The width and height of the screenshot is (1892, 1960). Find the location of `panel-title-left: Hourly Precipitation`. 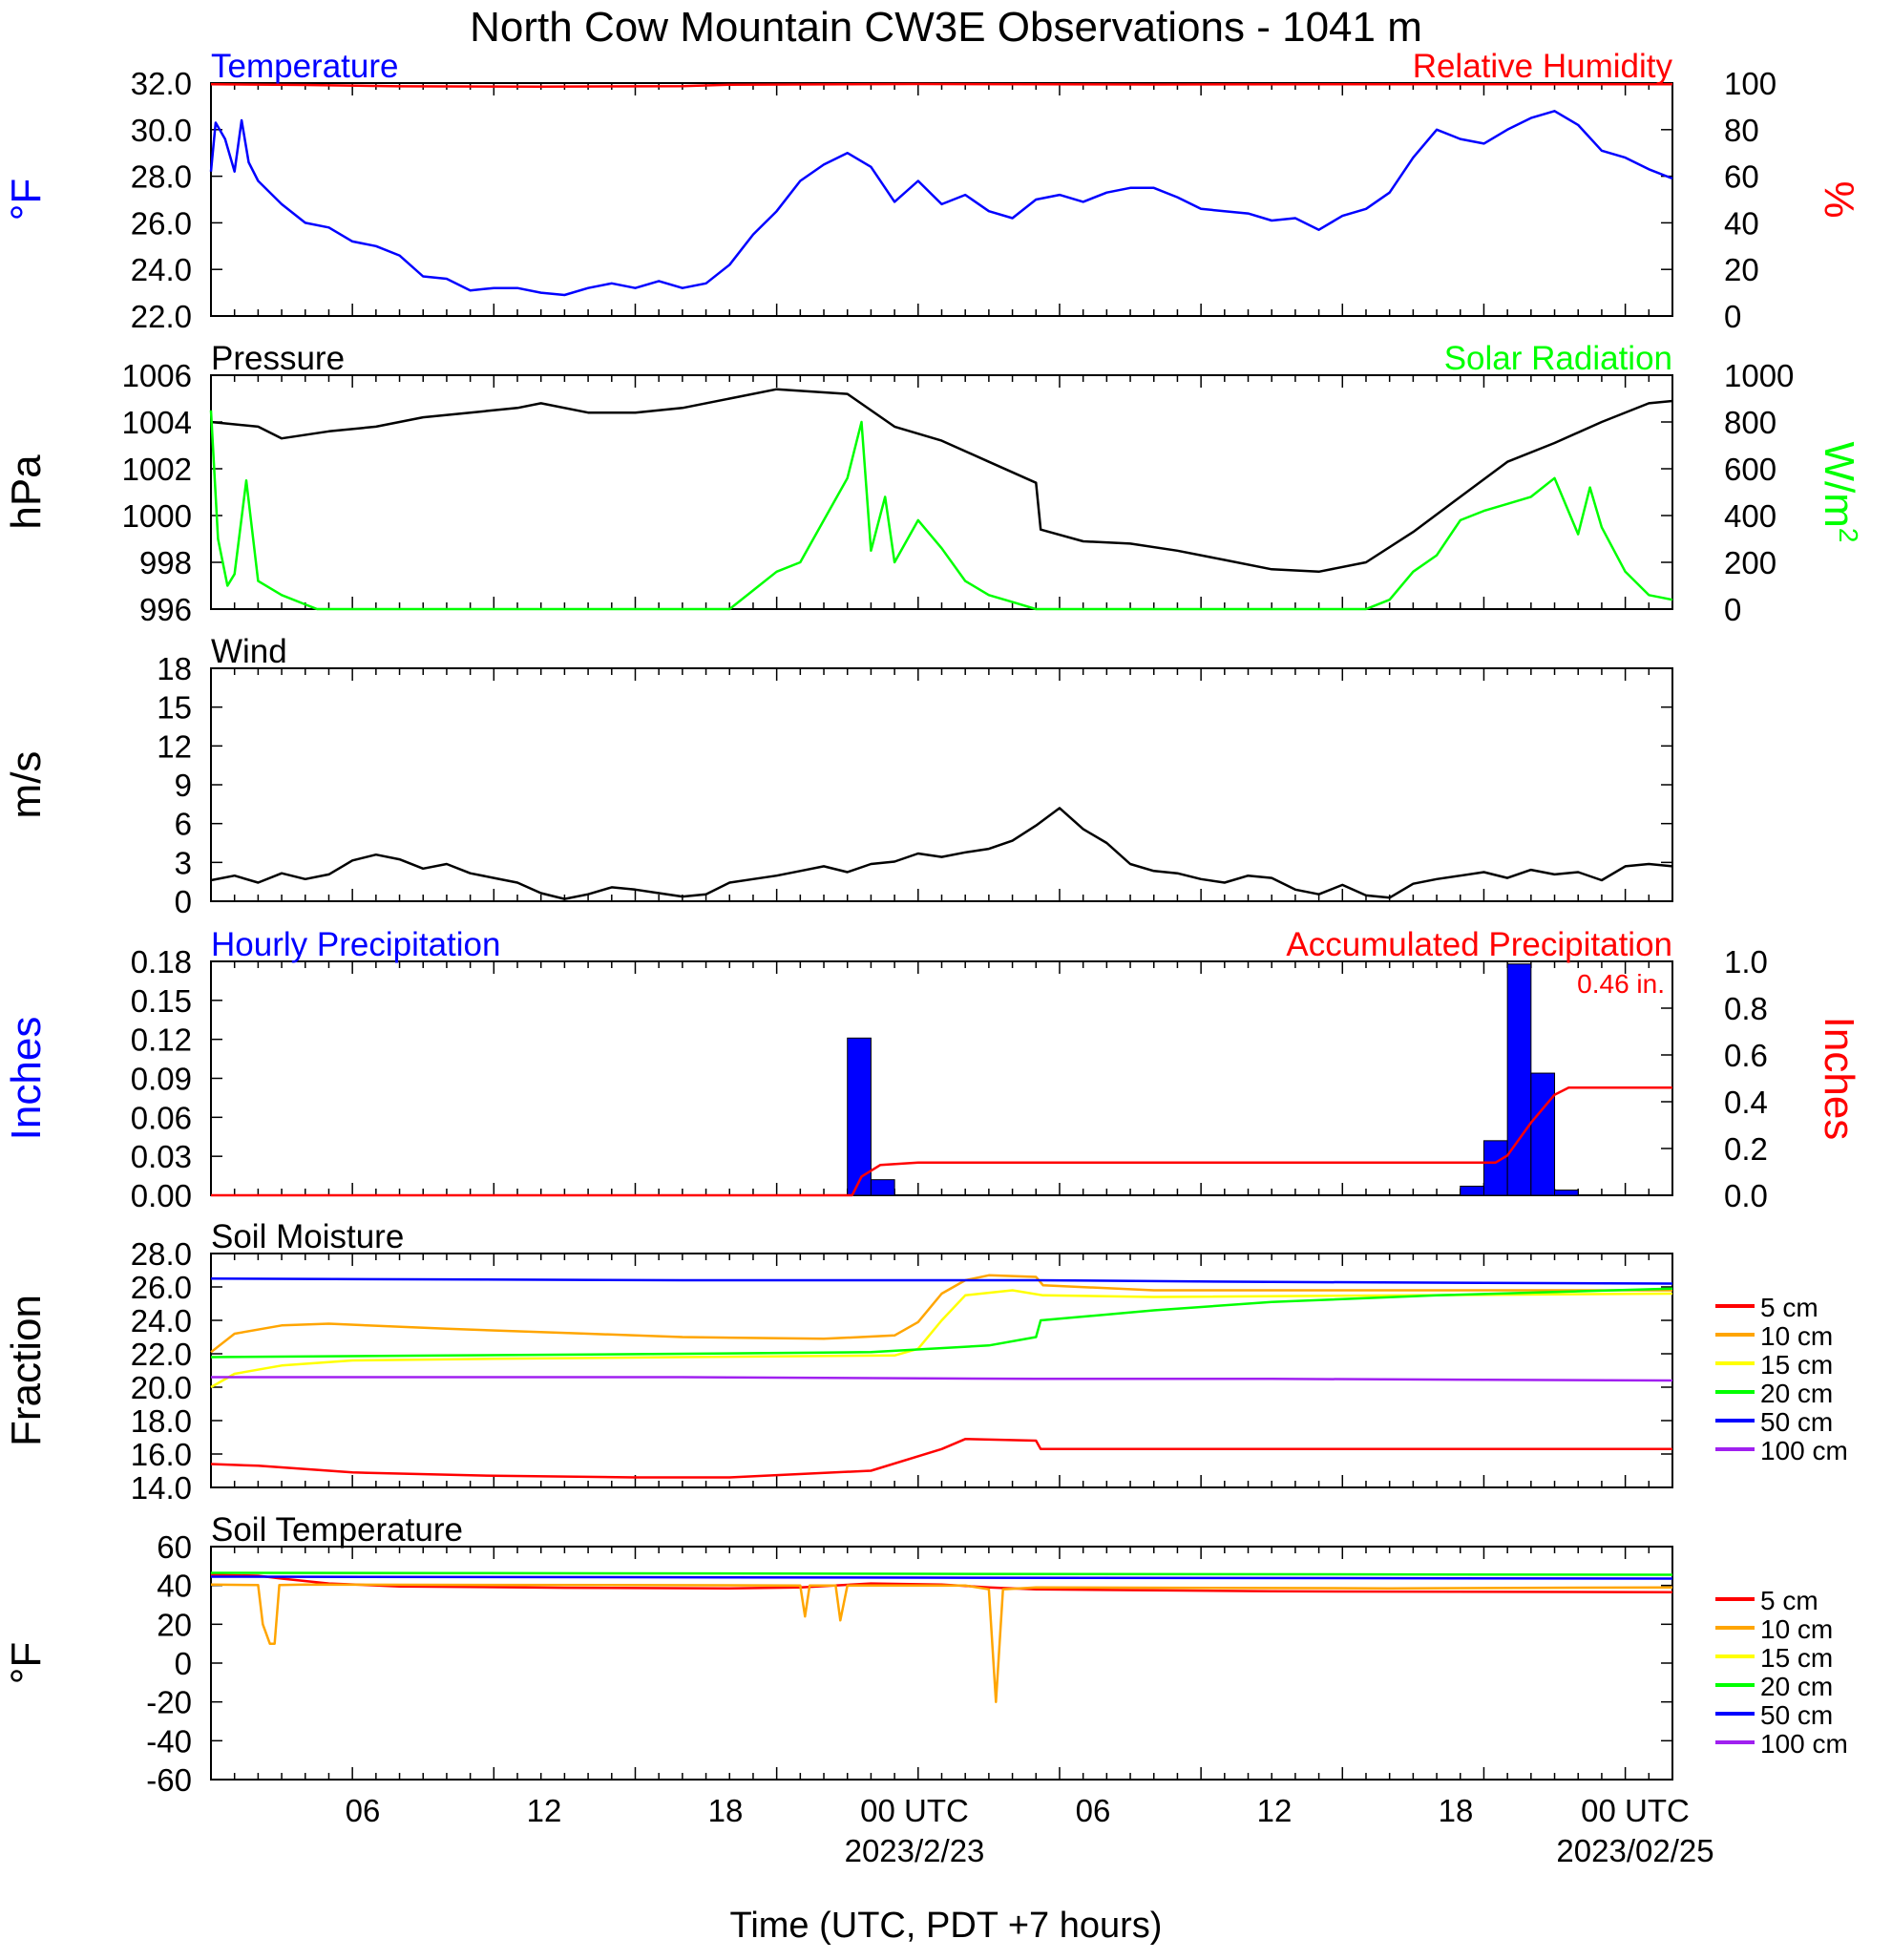

panel-title-left: Hourly Precipitation is located at coordinates (355, 944).